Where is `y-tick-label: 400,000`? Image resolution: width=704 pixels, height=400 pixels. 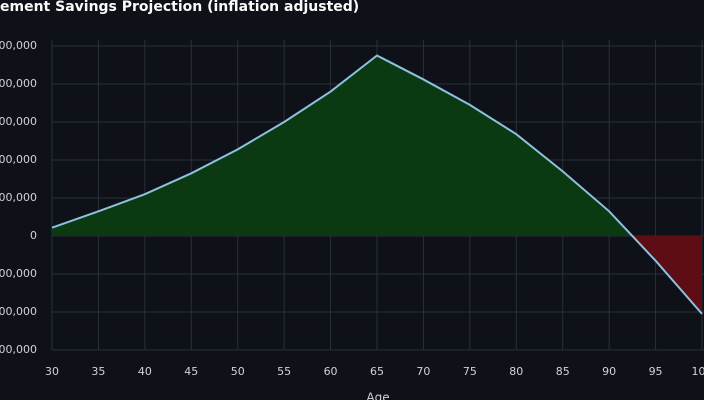 y-tick-label: 400,000 is located at coordinates (18, 83).